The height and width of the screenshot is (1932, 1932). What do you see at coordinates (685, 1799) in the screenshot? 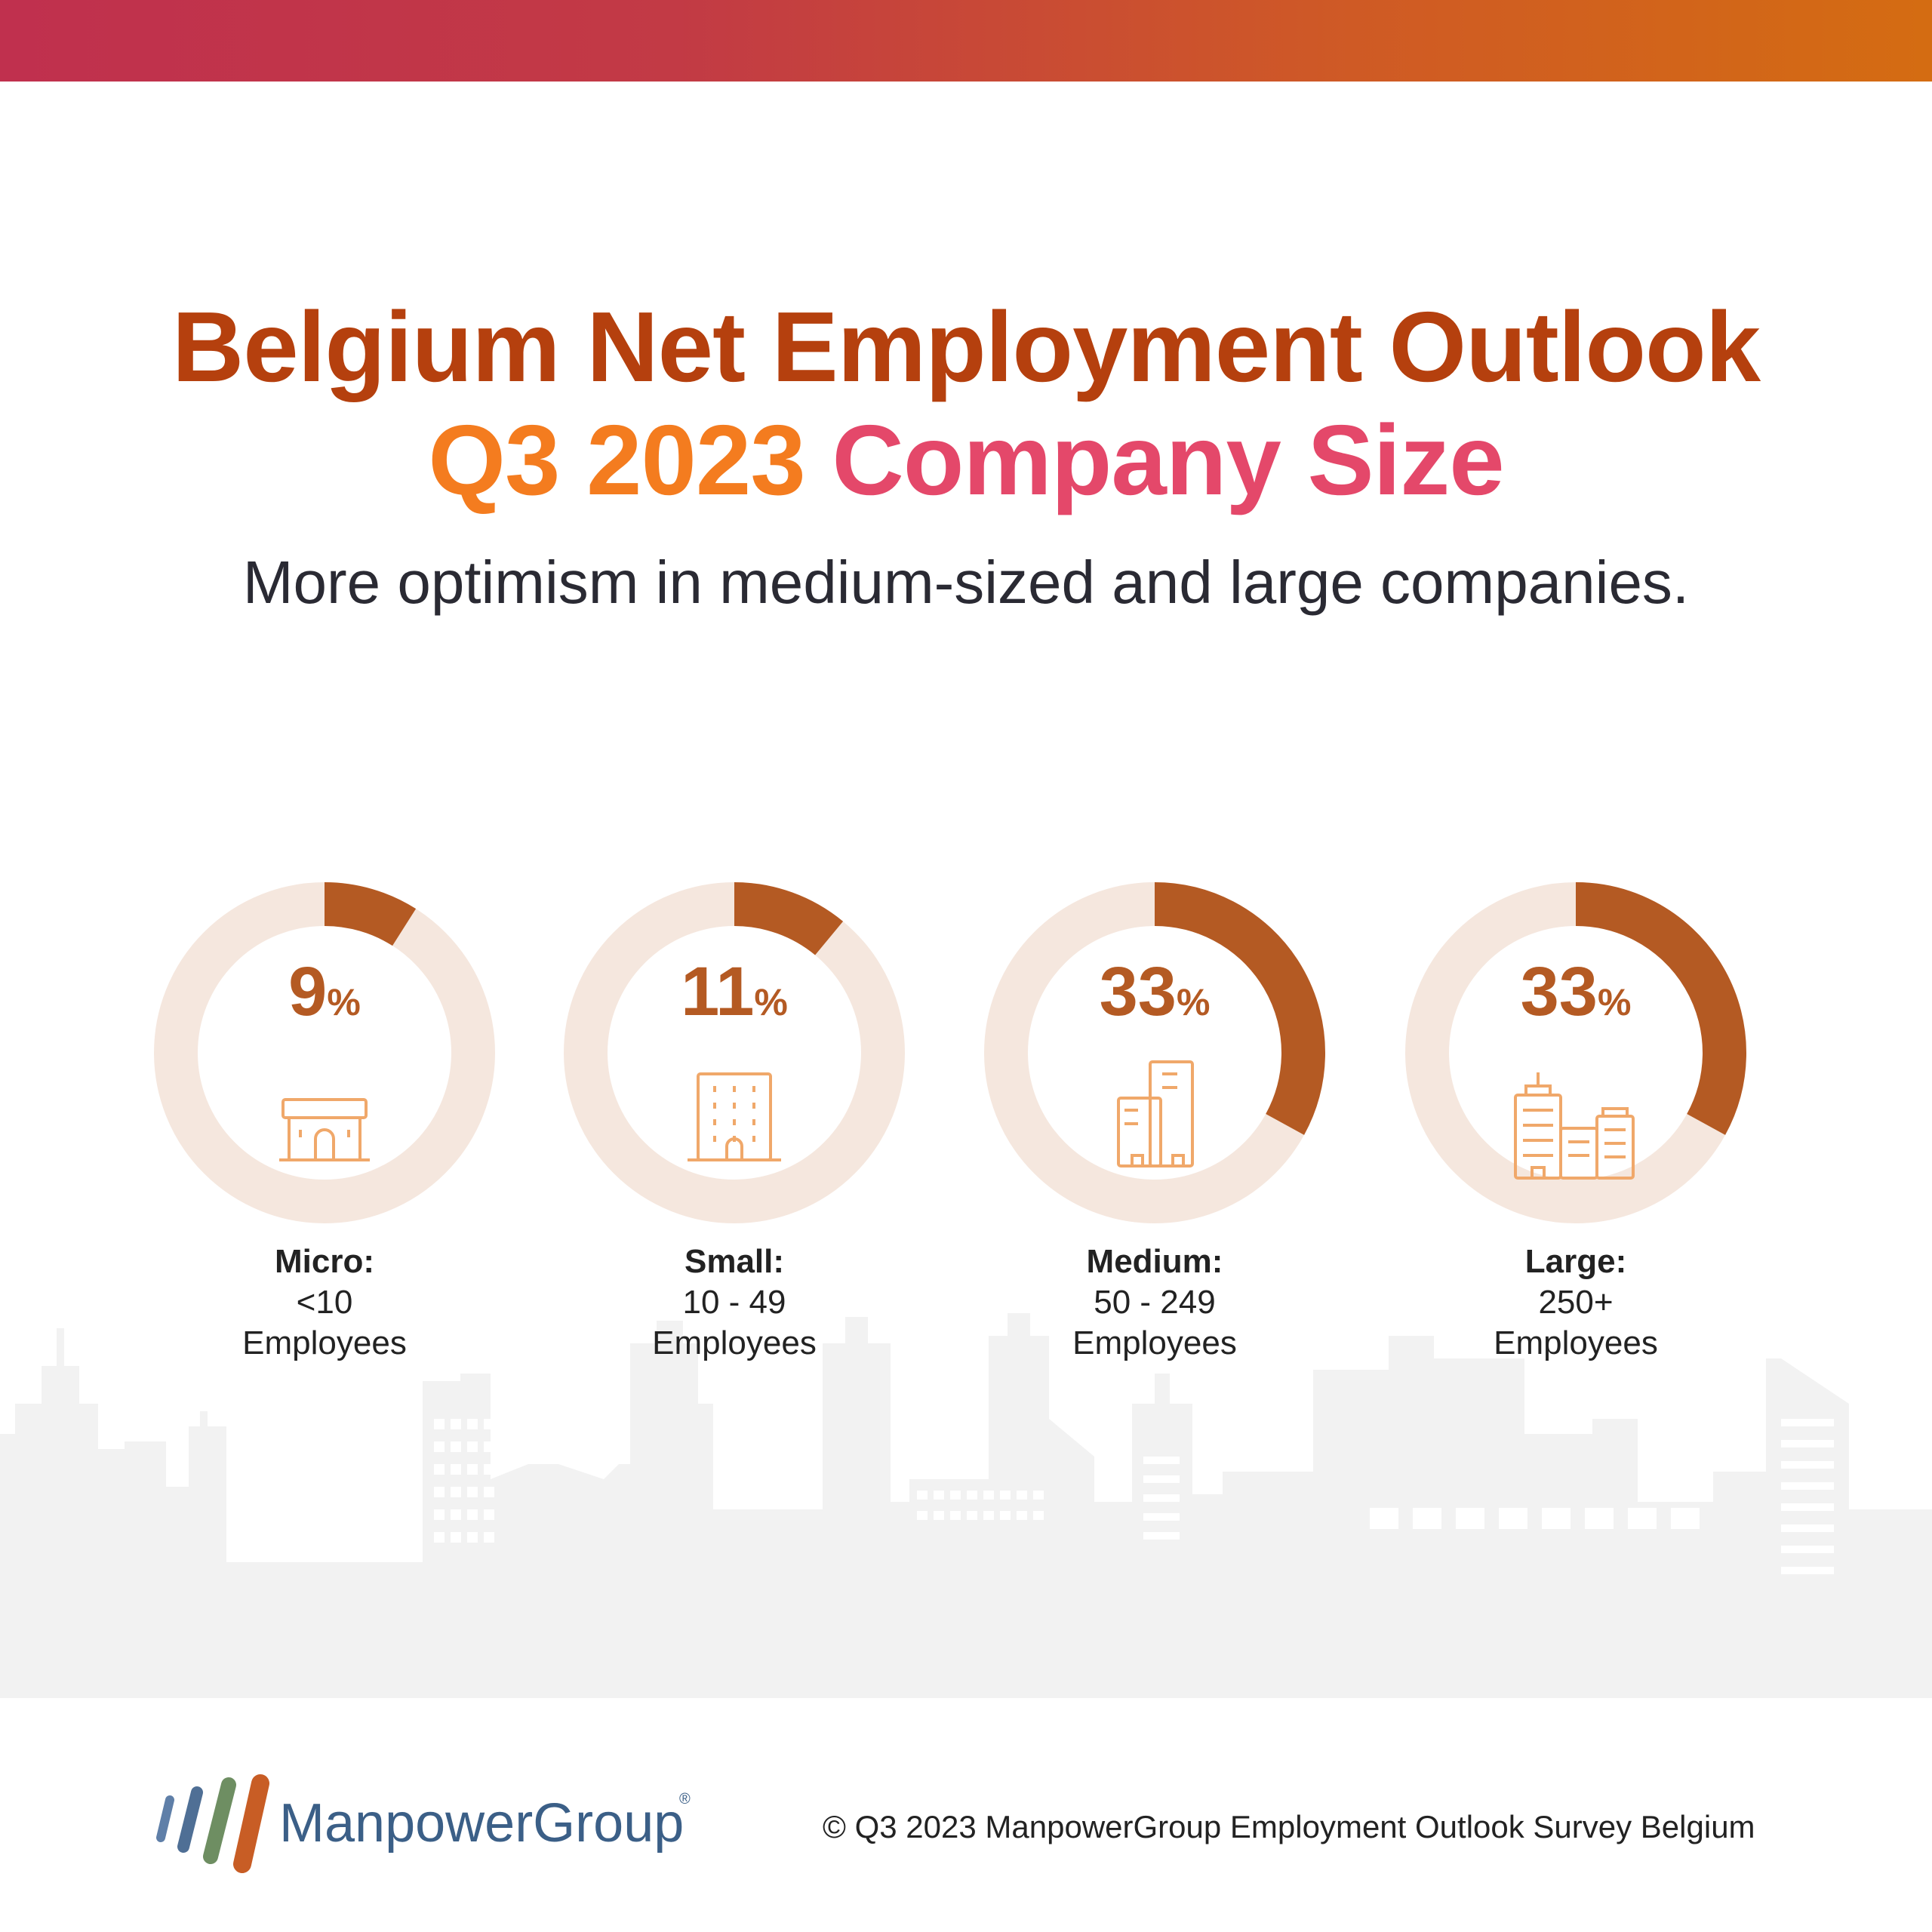
I see `registered-mark: ®` at bounding box center [685, 1799].